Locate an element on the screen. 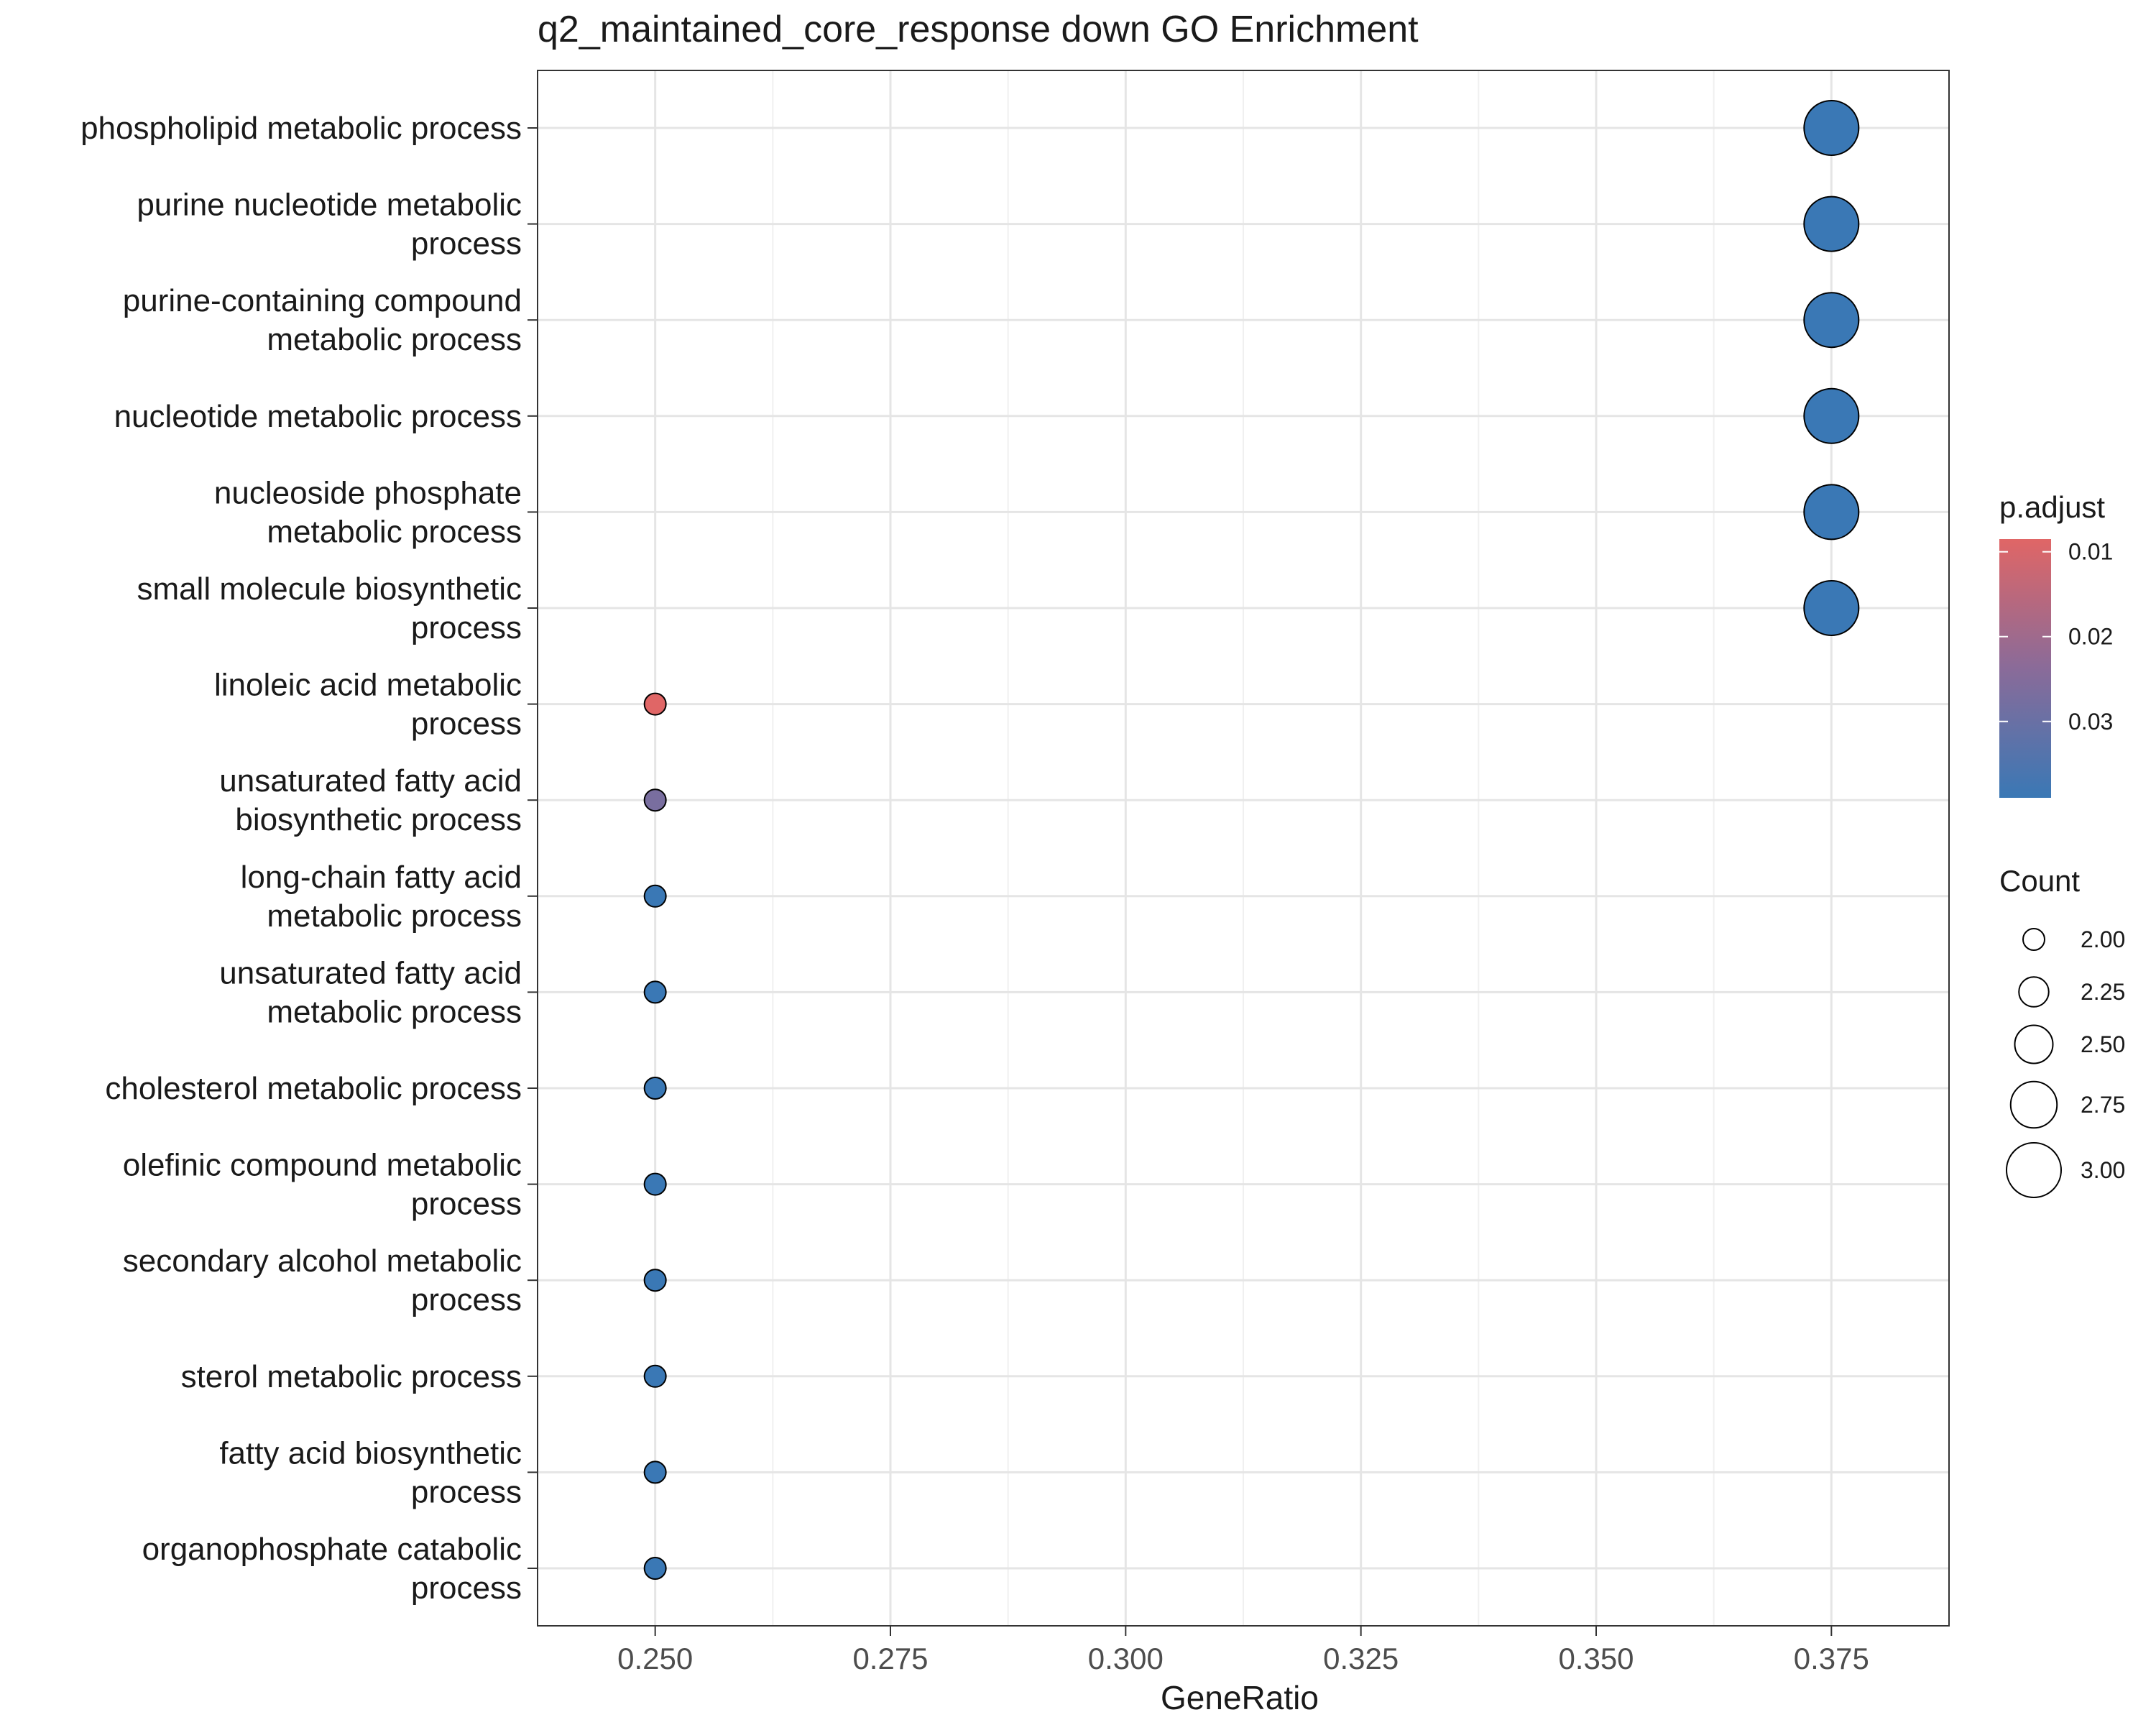 The height and width of the screenshot is (1725, 2156). y-tick-label: purine nucleotide metabolic process is located at coordinates (329, 225).